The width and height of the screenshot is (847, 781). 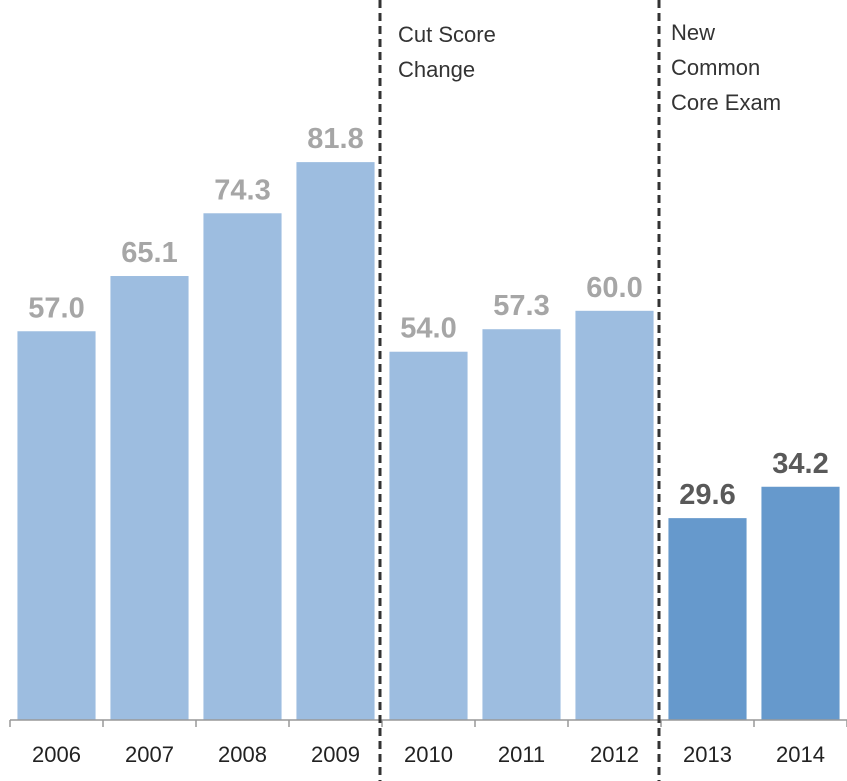 I want to click on value-label: 57.0, so click(x=56, y=308).